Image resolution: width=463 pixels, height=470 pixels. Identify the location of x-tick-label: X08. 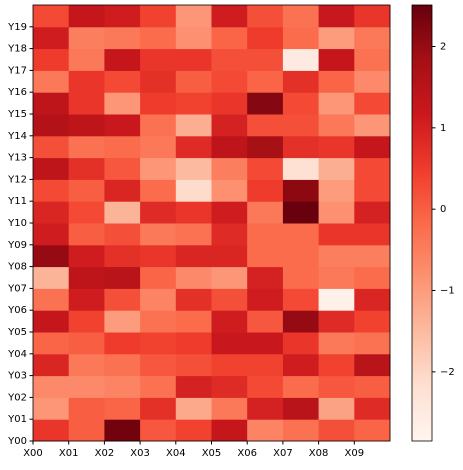
(319, 453).